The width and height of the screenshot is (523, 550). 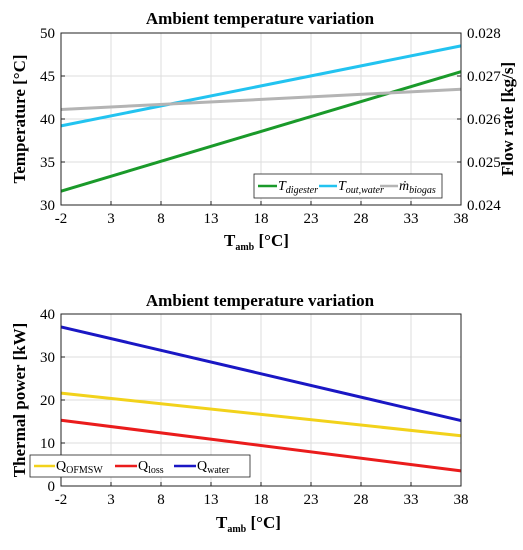 I want to click on legend-symbol: ṁ, so click(x=404, y=186).